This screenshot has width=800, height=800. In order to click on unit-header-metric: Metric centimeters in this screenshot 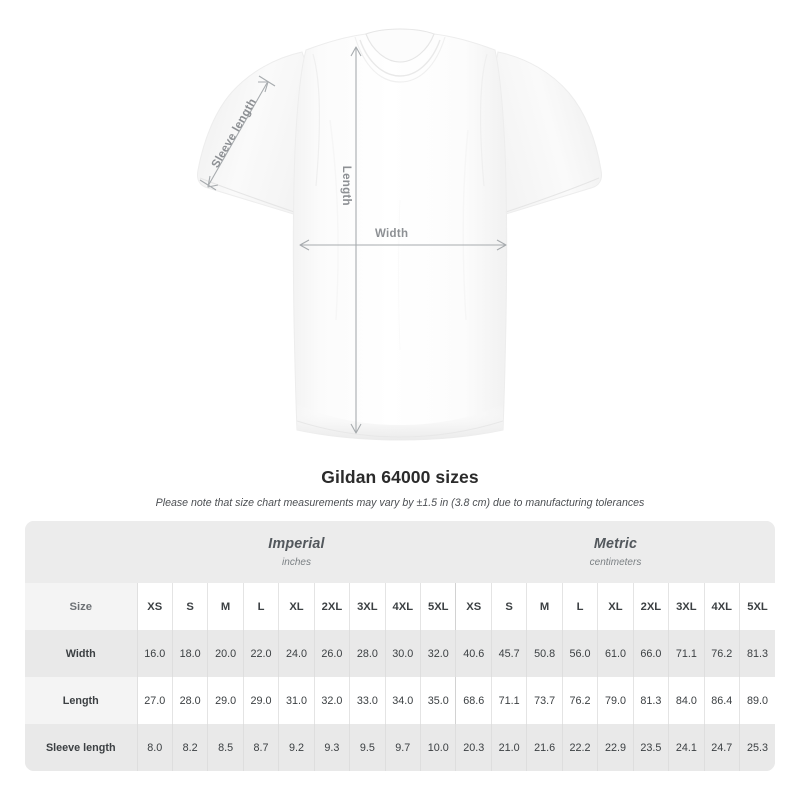, I will do `click(615, 552)`.